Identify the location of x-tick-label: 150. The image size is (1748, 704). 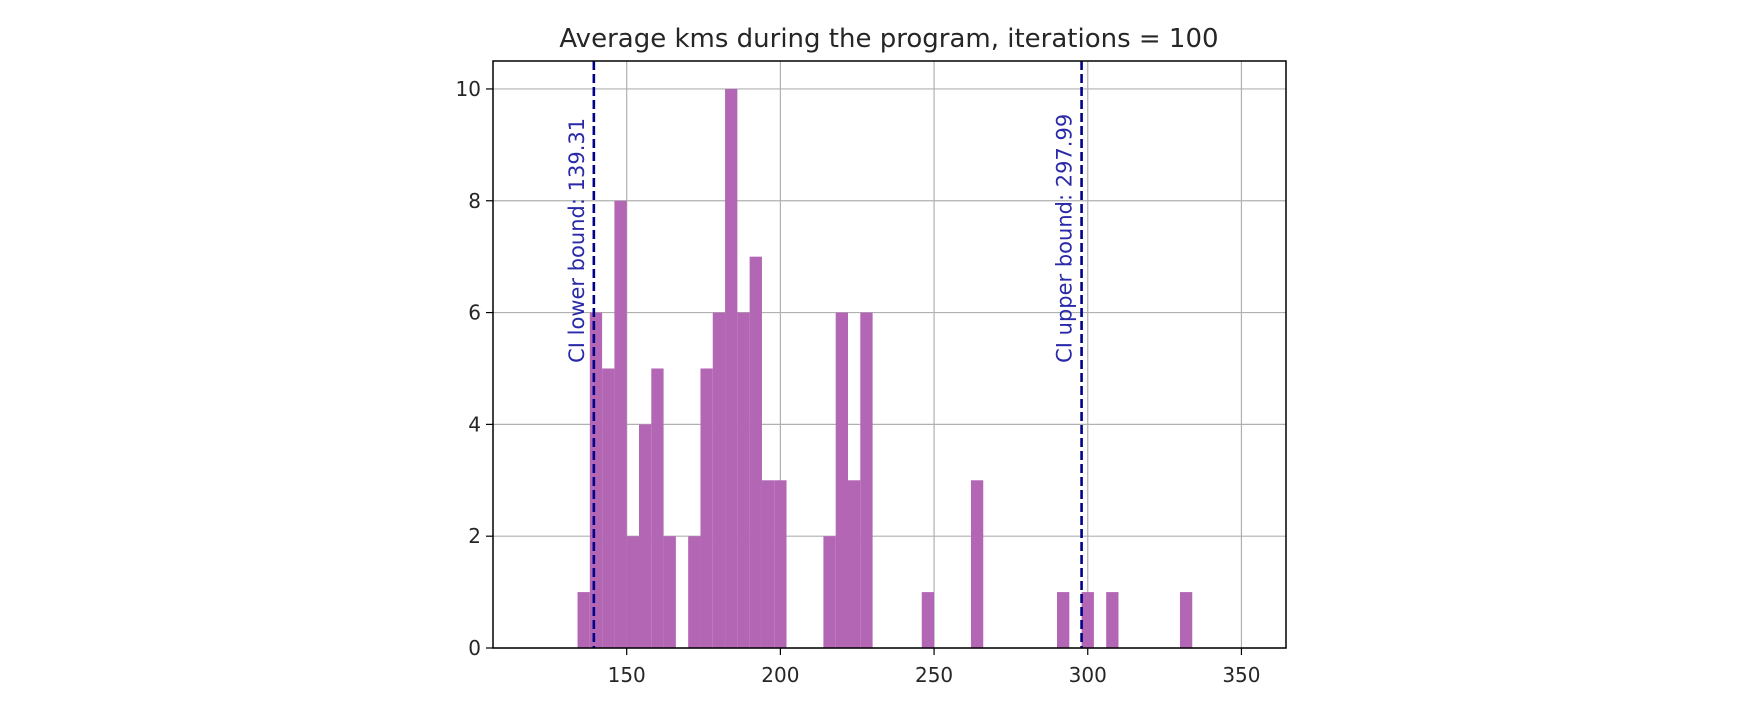
(627, 675).